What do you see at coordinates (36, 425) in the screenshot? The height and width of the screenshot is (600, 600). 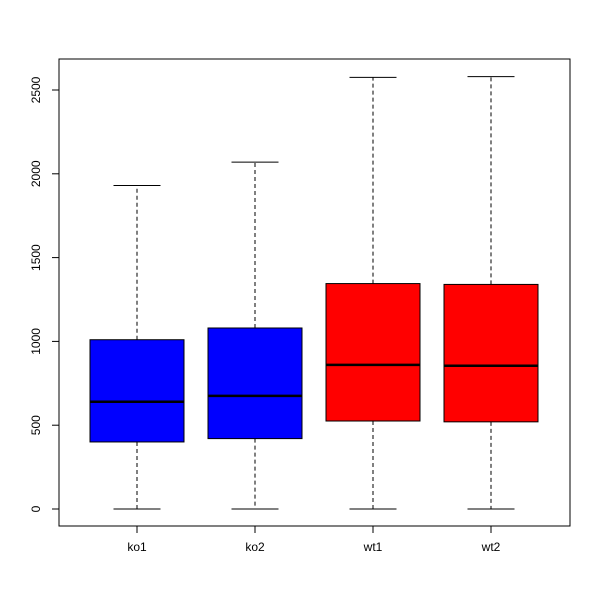 I see `y-tick-label: 500` at bounding box center [36, 425].